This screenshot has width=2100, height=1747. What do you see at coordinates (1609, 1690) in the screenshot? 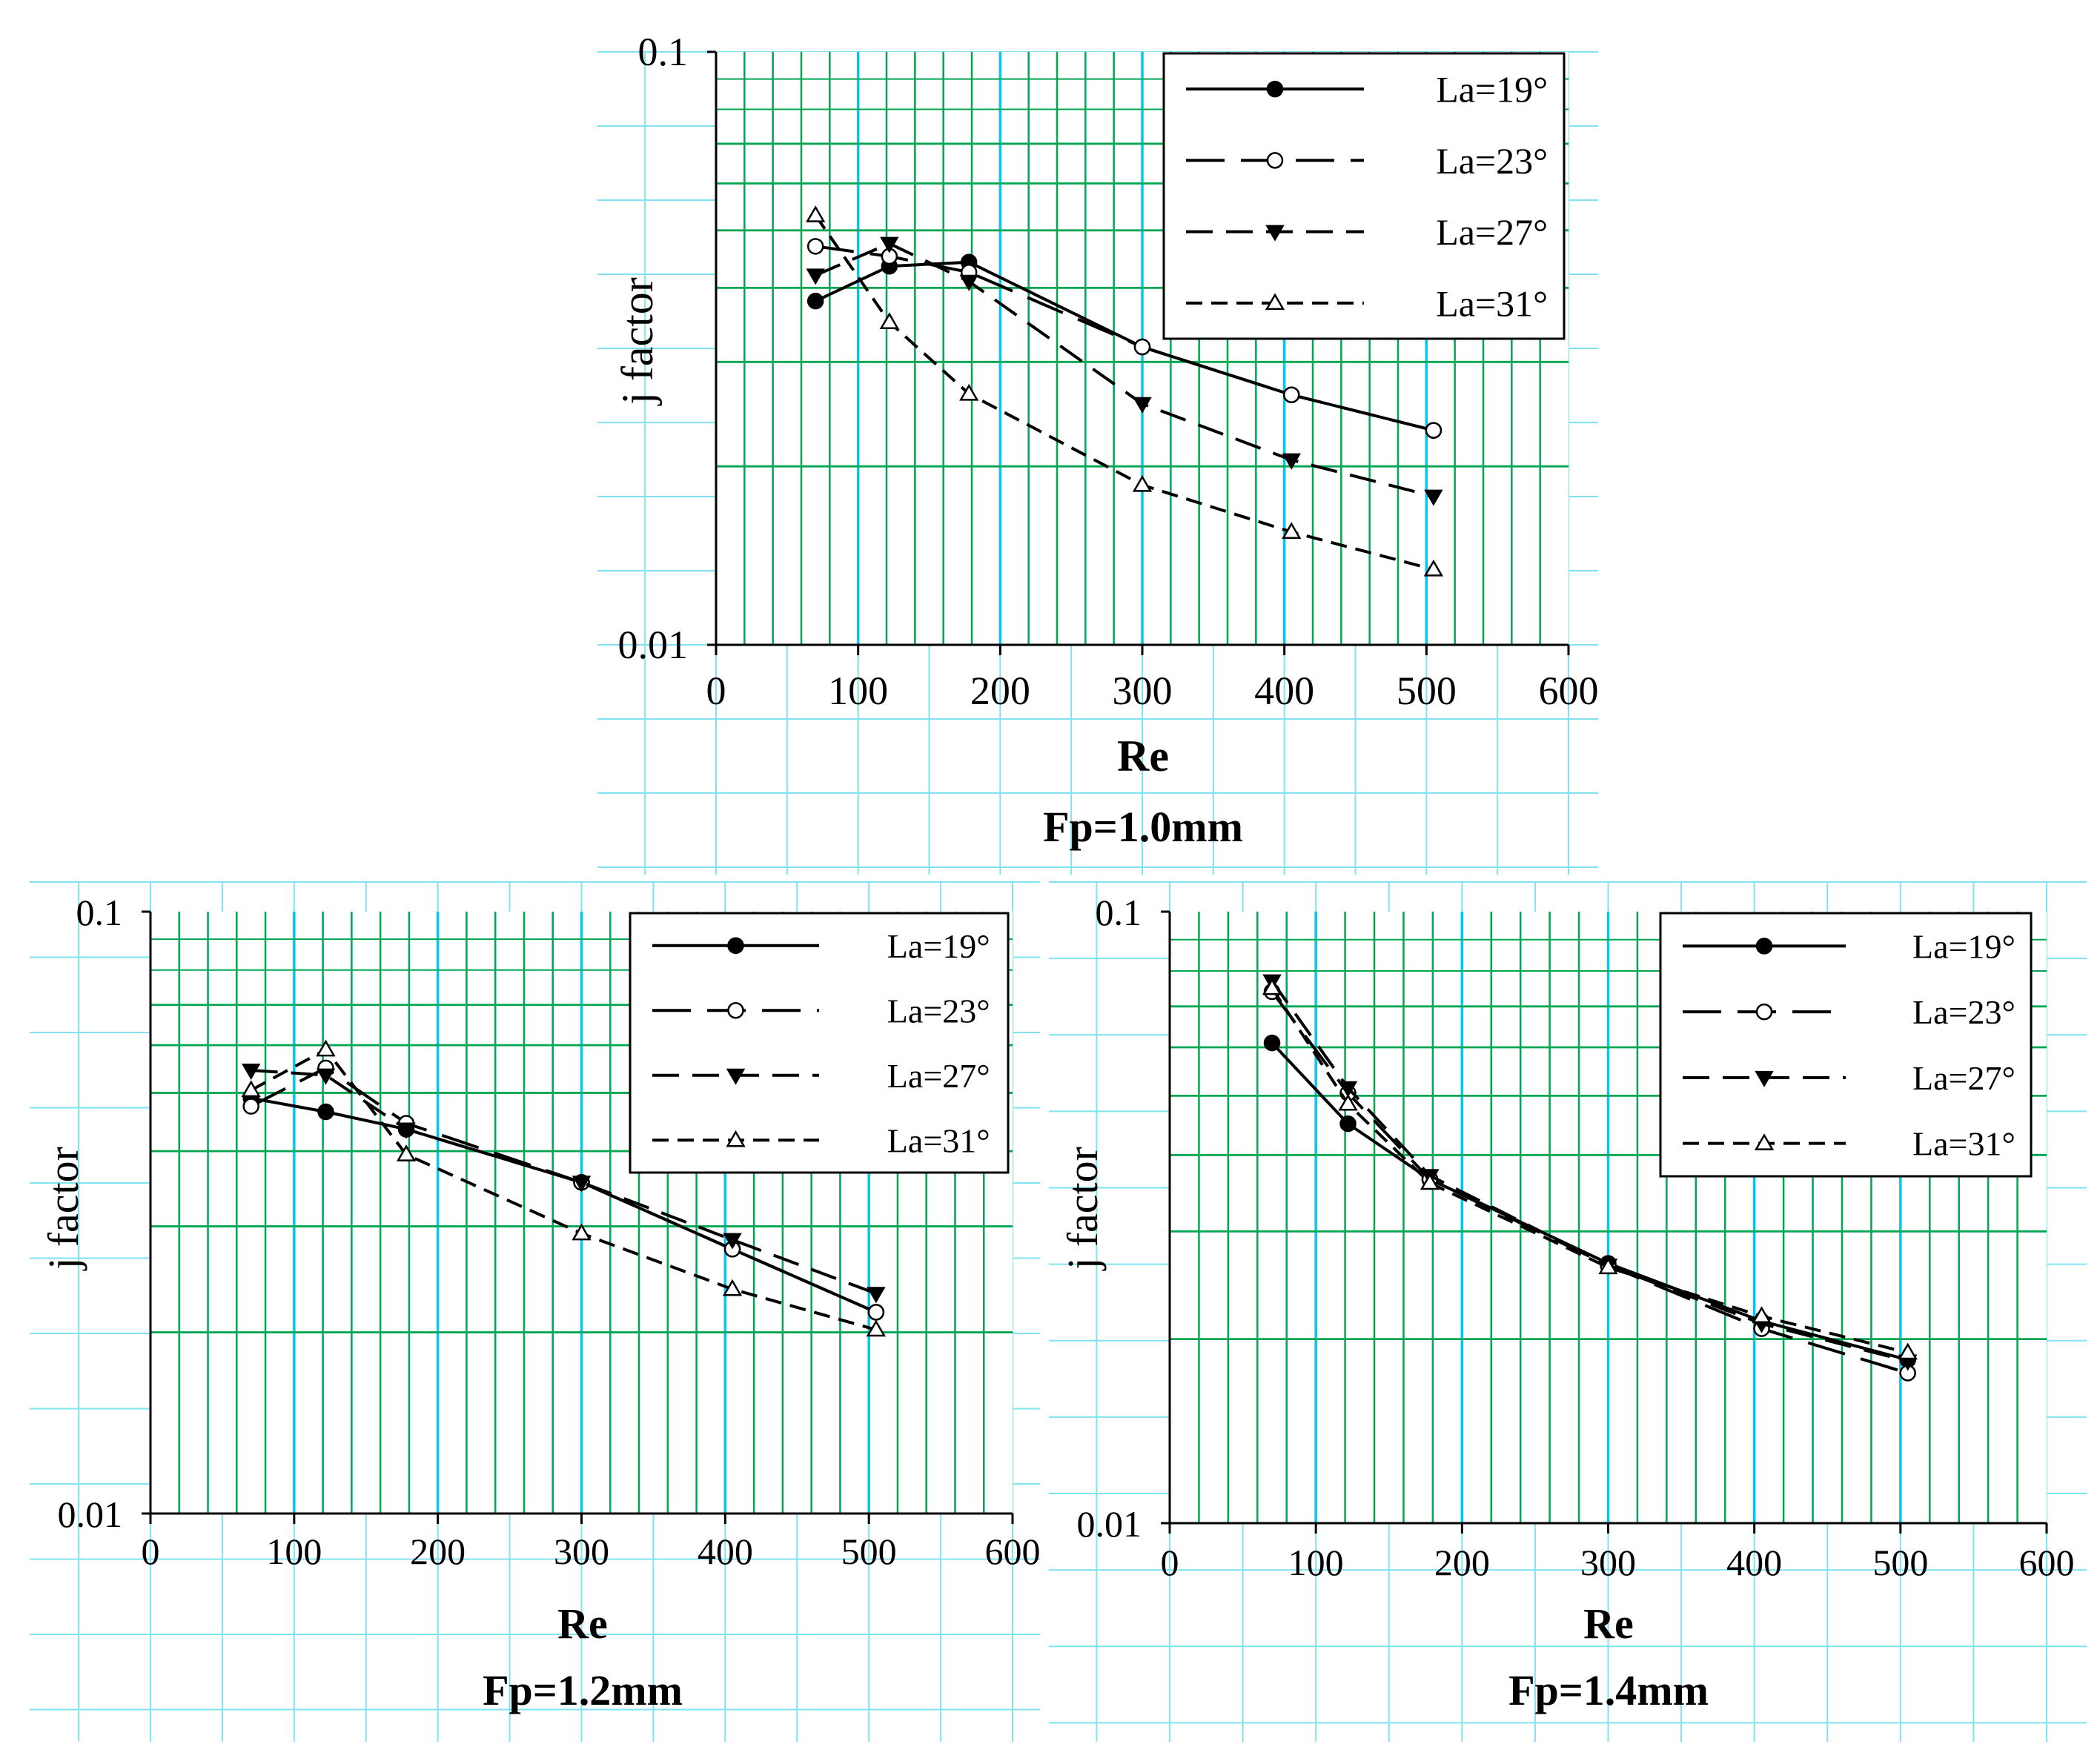
I see `chart-title: Fp=1.4mm` at bounding box center [1609, 1690].